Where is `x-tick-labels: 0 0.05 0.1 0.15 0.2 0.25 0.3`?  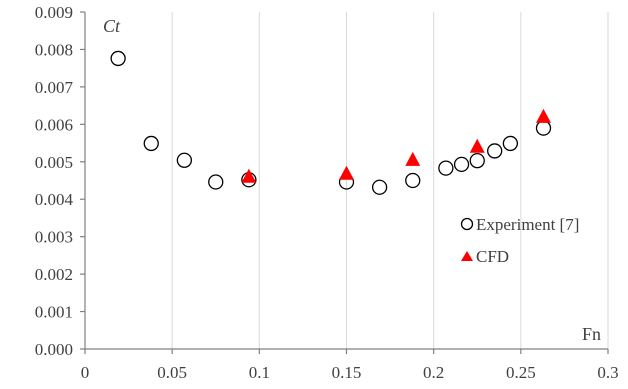 x-tick-labels: 0 0.05 0.1 0.15 0.2 0.25 0.3 is located at coordinates (350, 372).